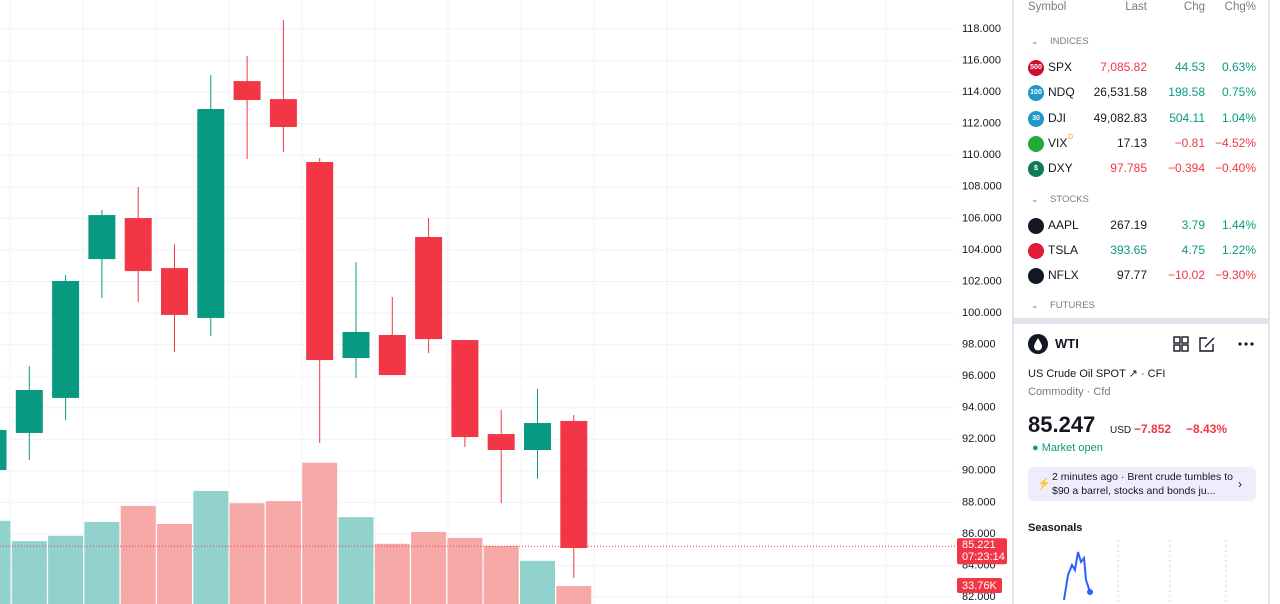 Image resolution: width=1280 pixels, height=604 pixels. Describe the element at coordinates (1036, 68) in the screenshot. I see `symbol-icon: 500` at that location.